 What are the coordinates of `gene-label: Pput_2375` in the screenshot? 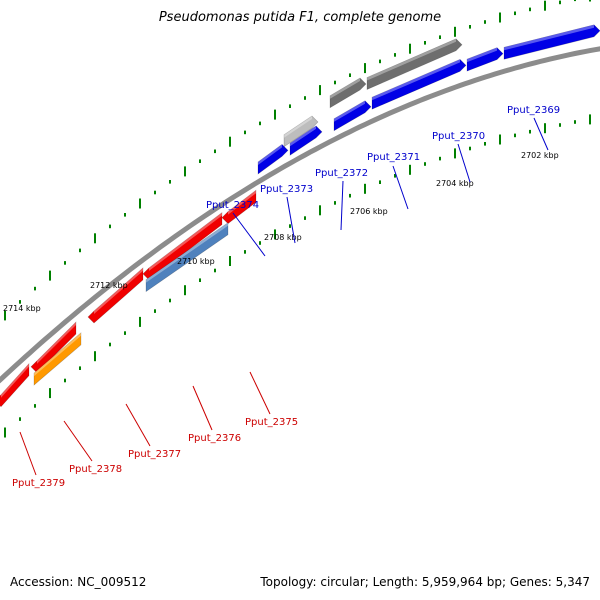 It's located at (271, 422).